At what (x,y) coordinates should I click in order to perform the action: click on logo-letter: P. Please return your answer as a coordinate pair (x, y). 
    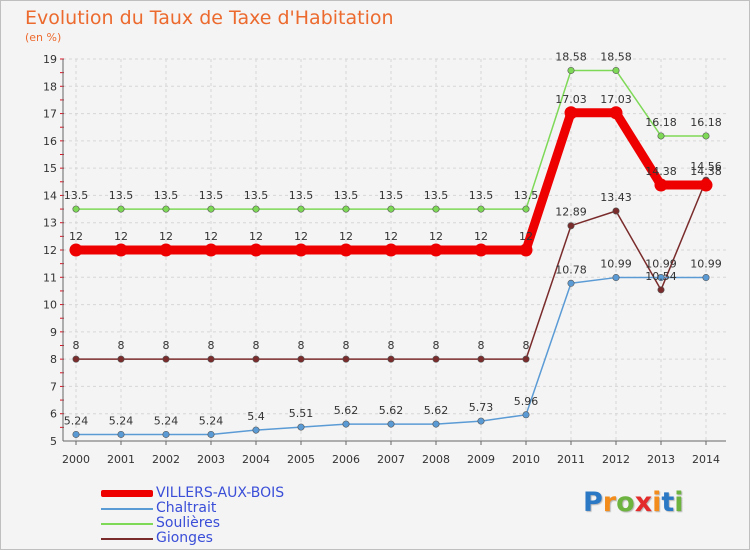
    Looking at the image, I should click on (593, 502).